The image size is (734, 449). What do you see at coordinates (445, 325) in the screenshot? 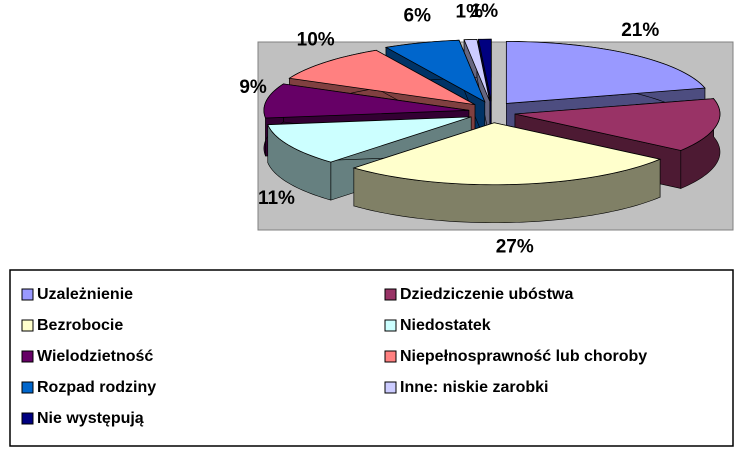
I see `legend-label: Niedostatek` at bounding box center [445, 325].